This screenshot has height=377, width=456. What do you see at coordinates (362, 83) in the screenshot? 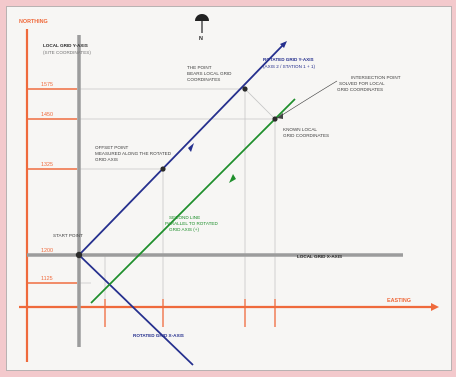
I see `intersection-line-2: SOLVED FOR LOCAL` at bounding box center [362, 83].